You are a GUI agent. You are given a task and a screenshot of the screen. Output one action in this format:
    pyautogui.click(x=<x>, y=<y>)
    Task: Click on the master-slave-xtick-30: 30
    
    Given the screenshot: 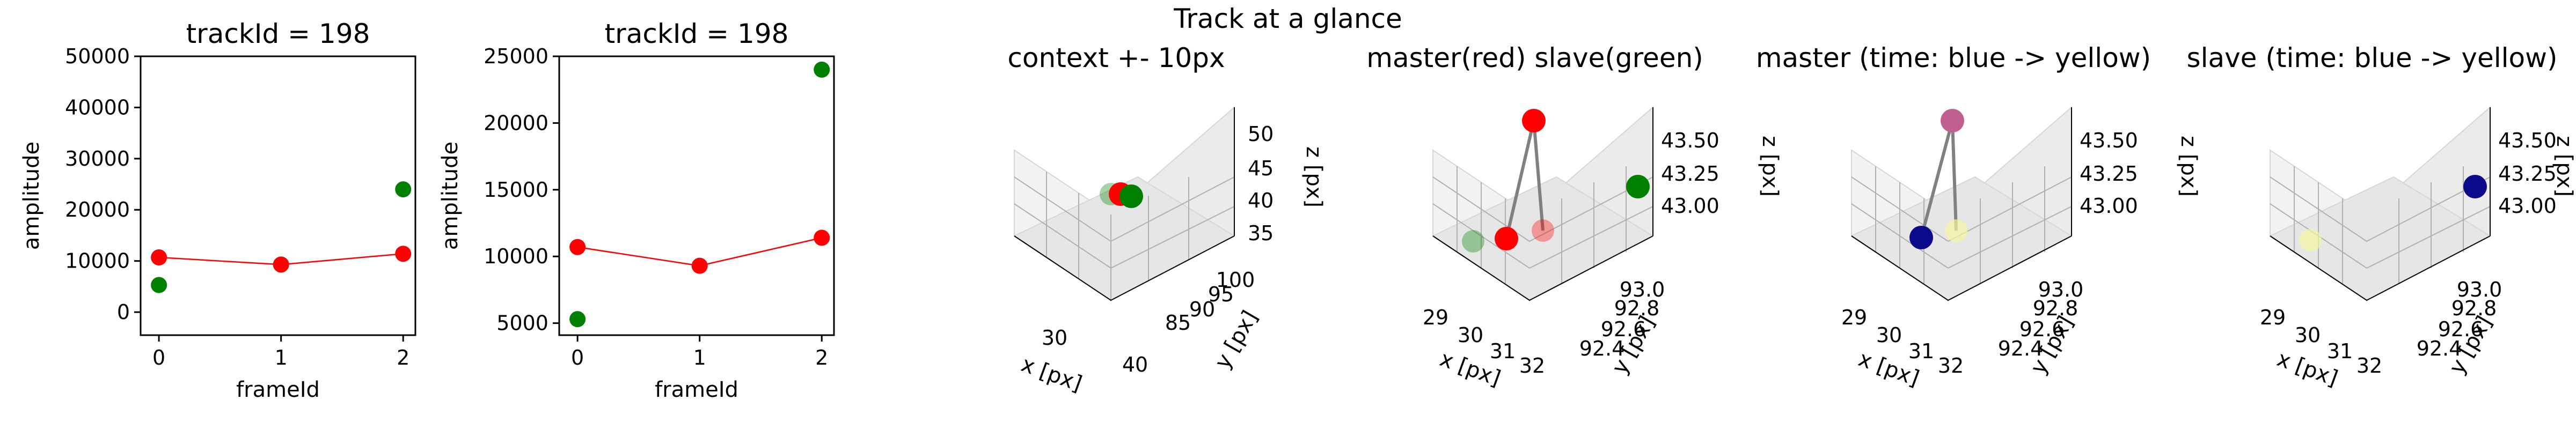 What is the action you would take?
    pyautogui.click(x=1470, y=335)
    